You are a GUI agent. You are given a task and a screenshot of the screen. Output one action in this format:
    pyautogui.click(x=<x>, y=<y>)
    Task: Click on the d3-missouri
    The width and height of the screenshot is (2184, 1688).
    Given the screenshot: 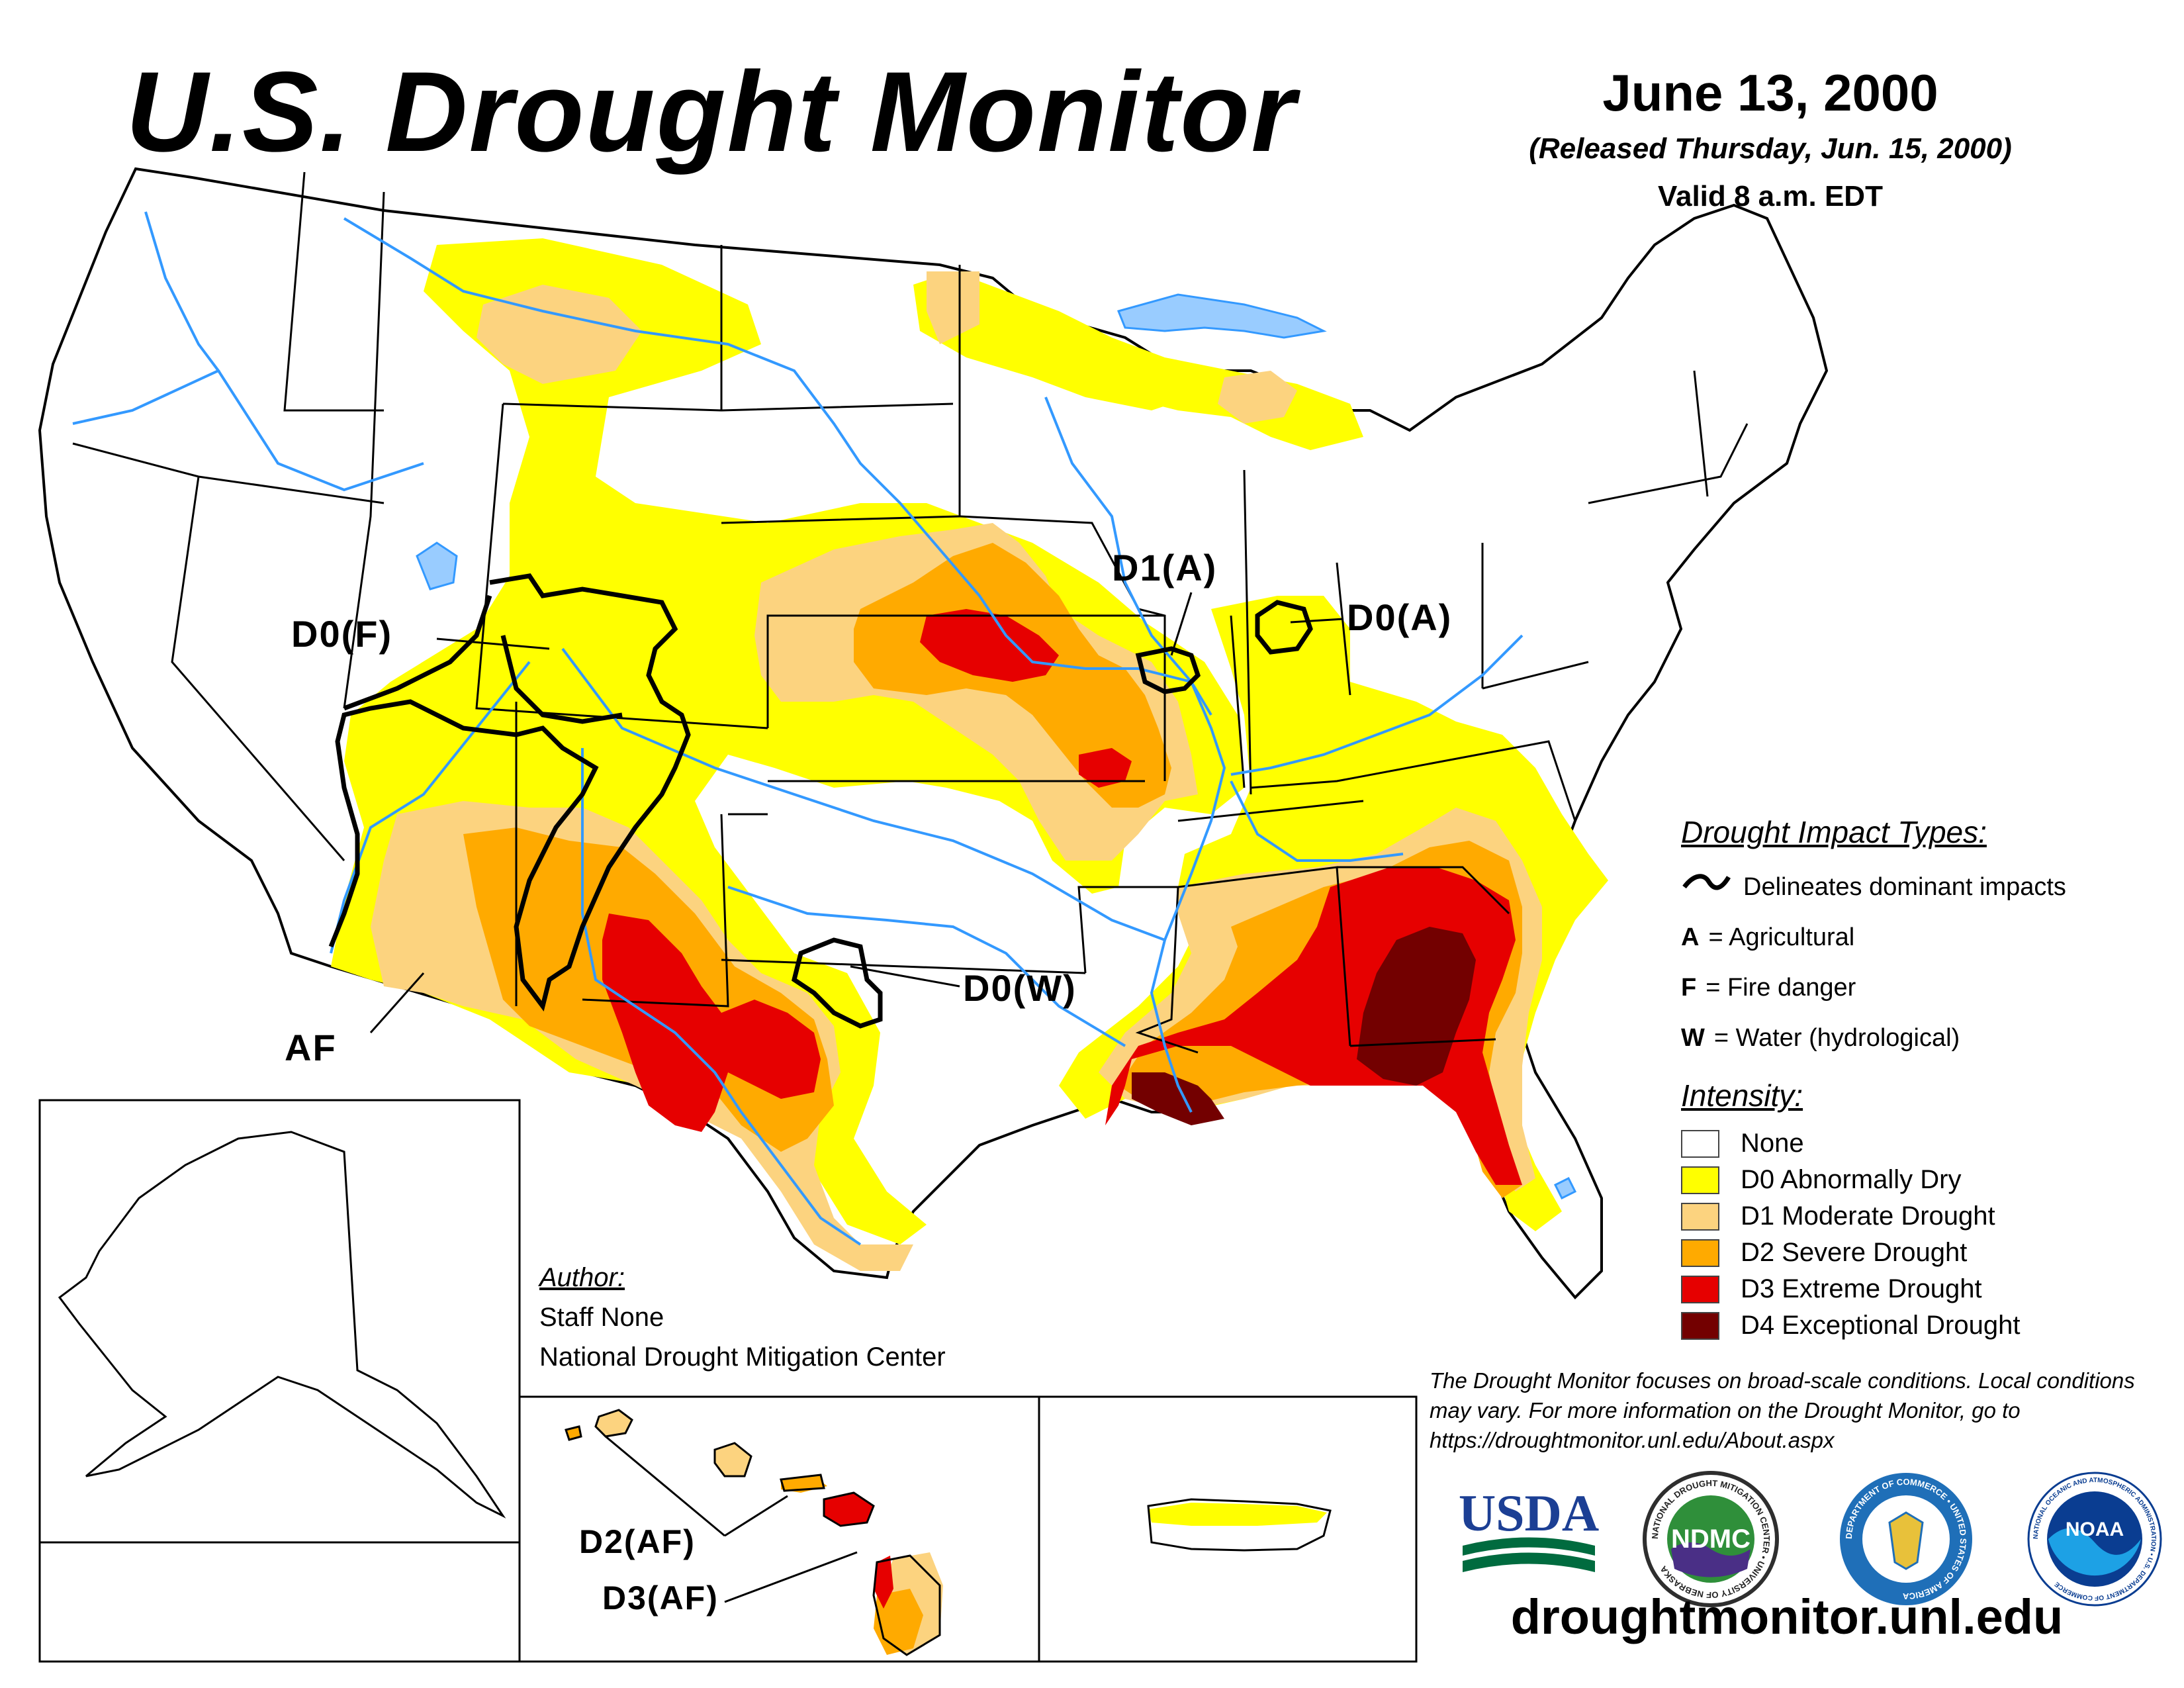 What is the action you would take?
    pyautogui.click(x=1105, y=768)
    